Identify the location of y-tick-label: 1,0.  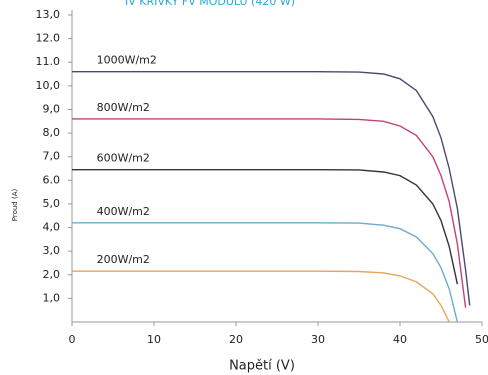
(52, 297).